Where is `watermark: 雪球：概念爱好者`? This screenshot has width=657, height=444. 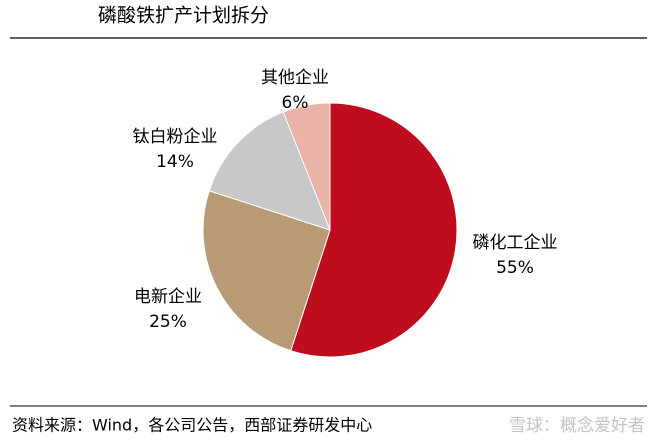 watermark: 雪球：概念爱好者 is located at coordinates (577, 425).